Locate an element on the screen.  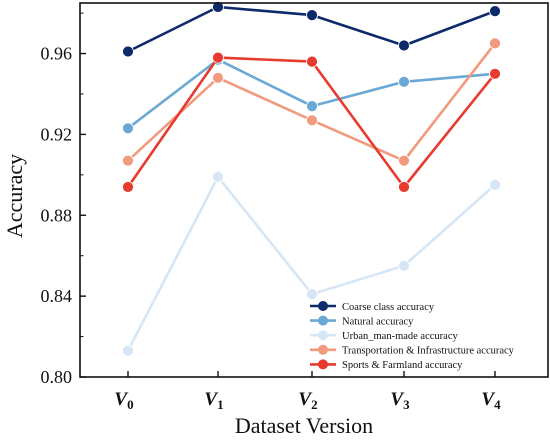
legend-item: Transportation & Infrastructure accuracy is located at coordinates (412, 350).